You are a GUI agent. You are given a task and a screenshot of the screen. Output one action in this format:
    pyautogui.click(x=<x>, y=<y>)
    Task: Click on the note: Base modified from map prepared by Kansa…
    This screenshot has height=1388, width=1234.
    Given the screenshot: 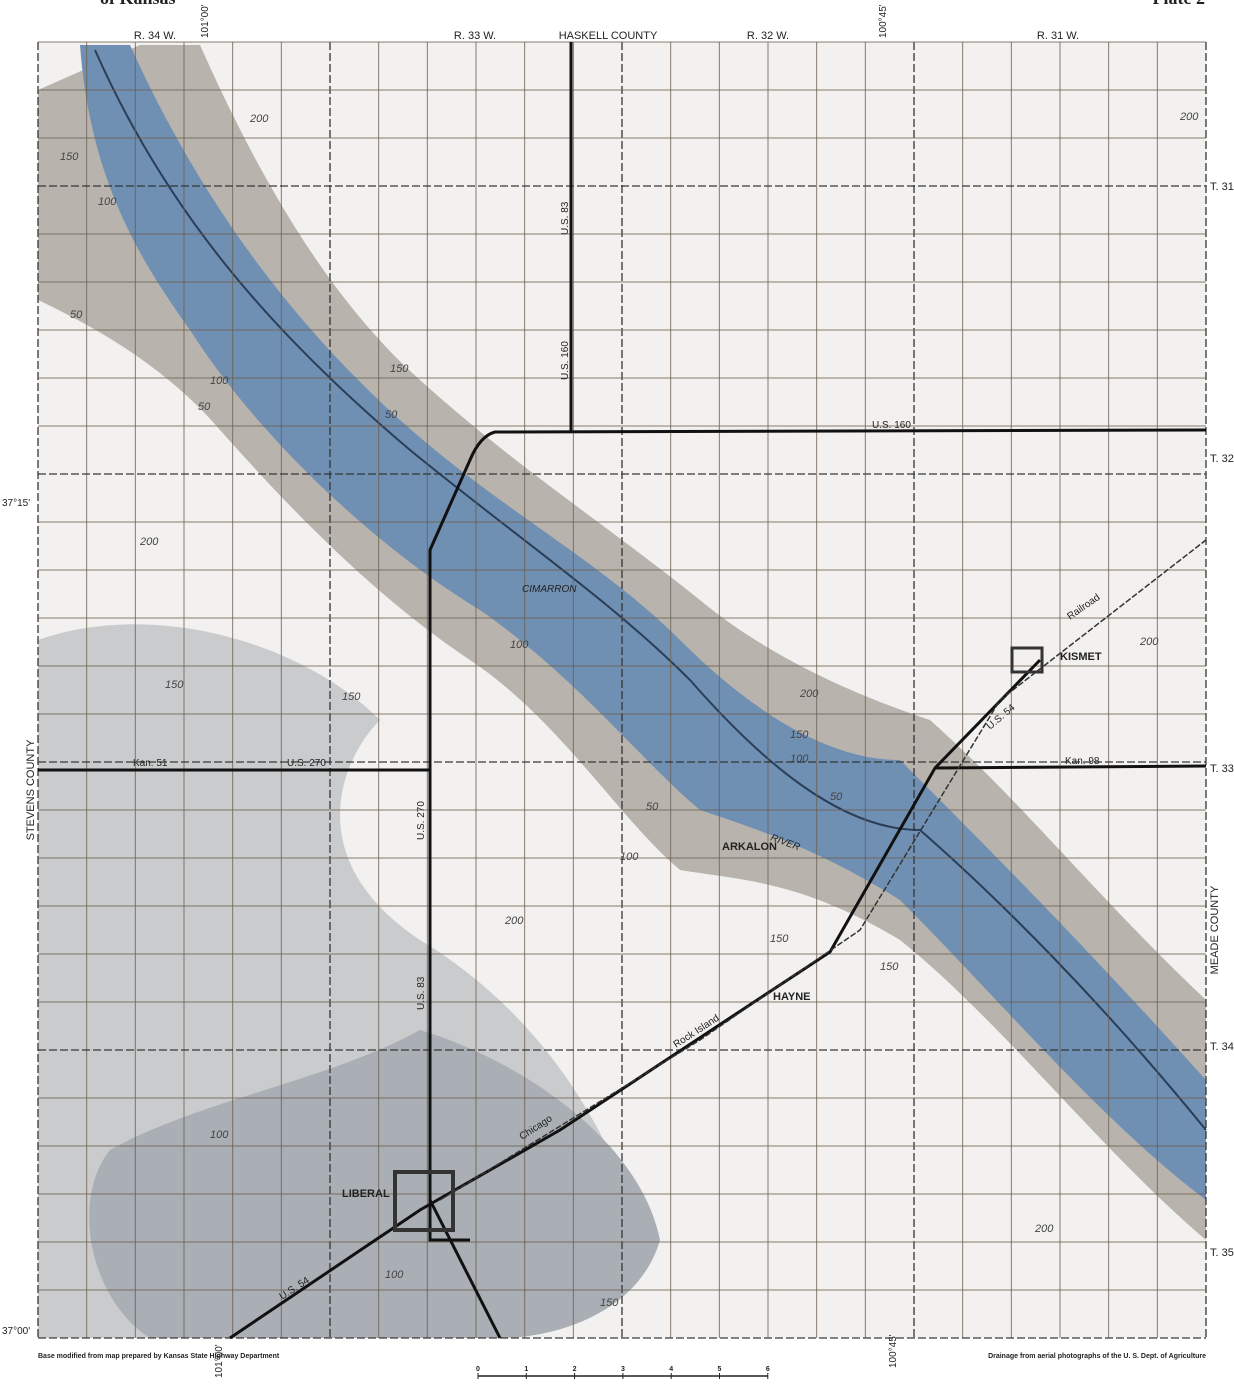 What is the action you would take?
    pyautogui.click(x=159, y=1356)
    